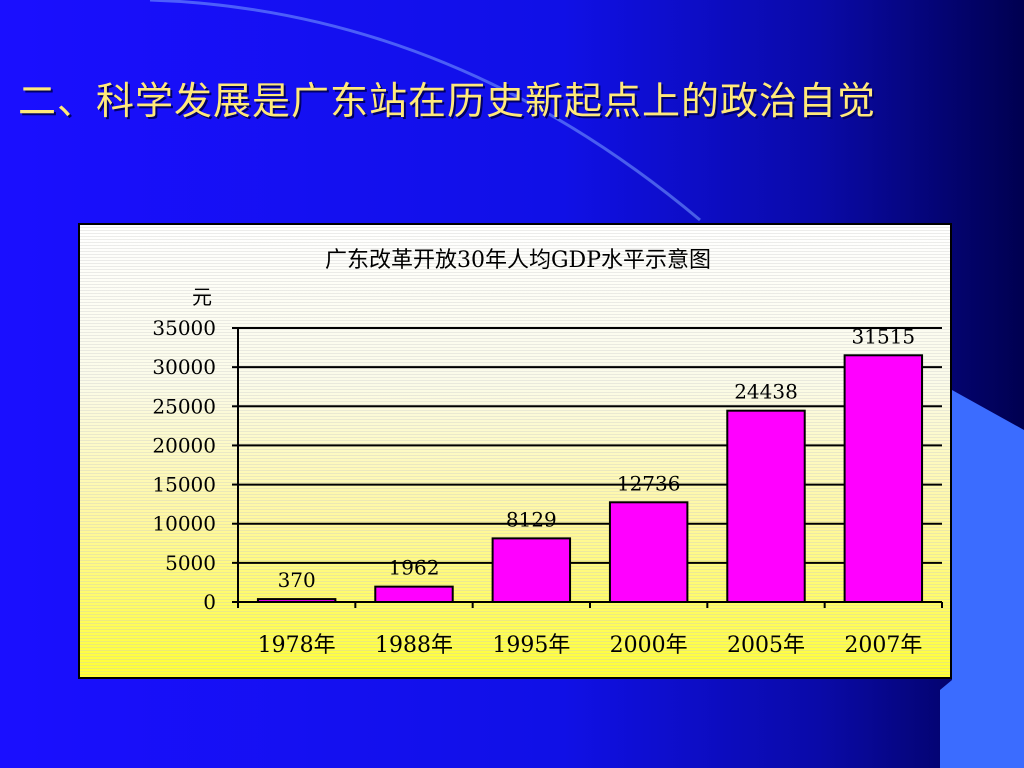 The image size is (1024, 768). What do you see at coordinates (190, 563) in the screenshot?
I see `y-tick-label: 5000` at bounding box center [190, 563].